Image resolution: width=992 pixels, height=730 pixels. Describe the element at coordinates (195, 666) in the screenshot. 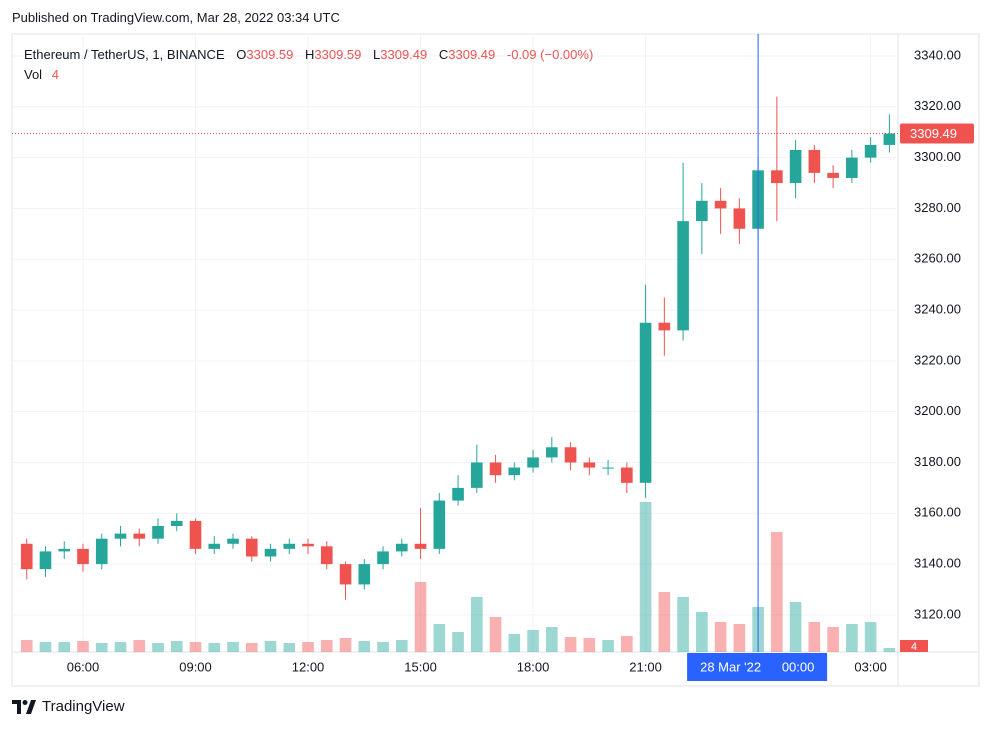

I see `x-tick-label: 09:00` at that location.